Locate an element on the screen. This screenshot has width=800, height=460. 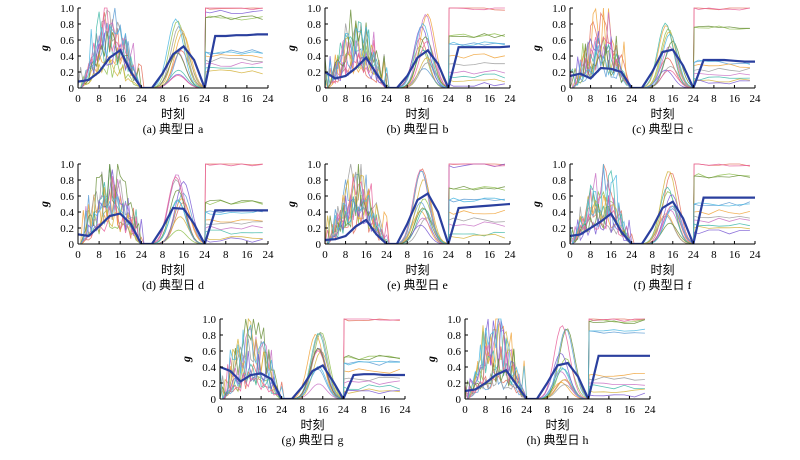
subplot-caption: (a) 典型日 a is located at coordinates (173, 129).